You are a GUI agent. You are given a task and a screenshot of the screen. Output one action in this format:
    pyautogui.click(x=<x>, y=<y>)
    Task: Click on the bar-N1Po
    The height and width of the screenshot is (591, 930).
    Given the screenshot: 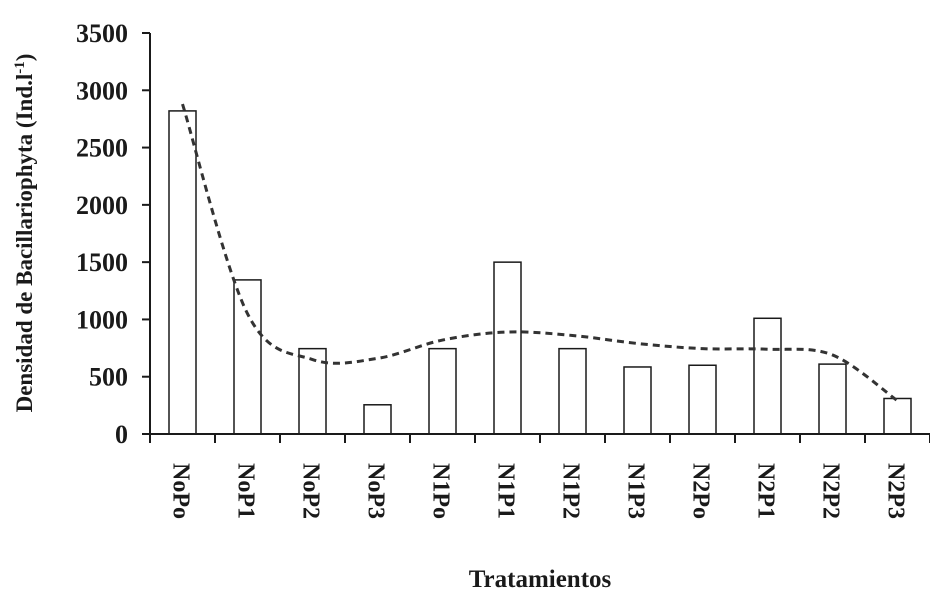 What is the action you would take?
    pyautogui.click(x=442, y=391)
    